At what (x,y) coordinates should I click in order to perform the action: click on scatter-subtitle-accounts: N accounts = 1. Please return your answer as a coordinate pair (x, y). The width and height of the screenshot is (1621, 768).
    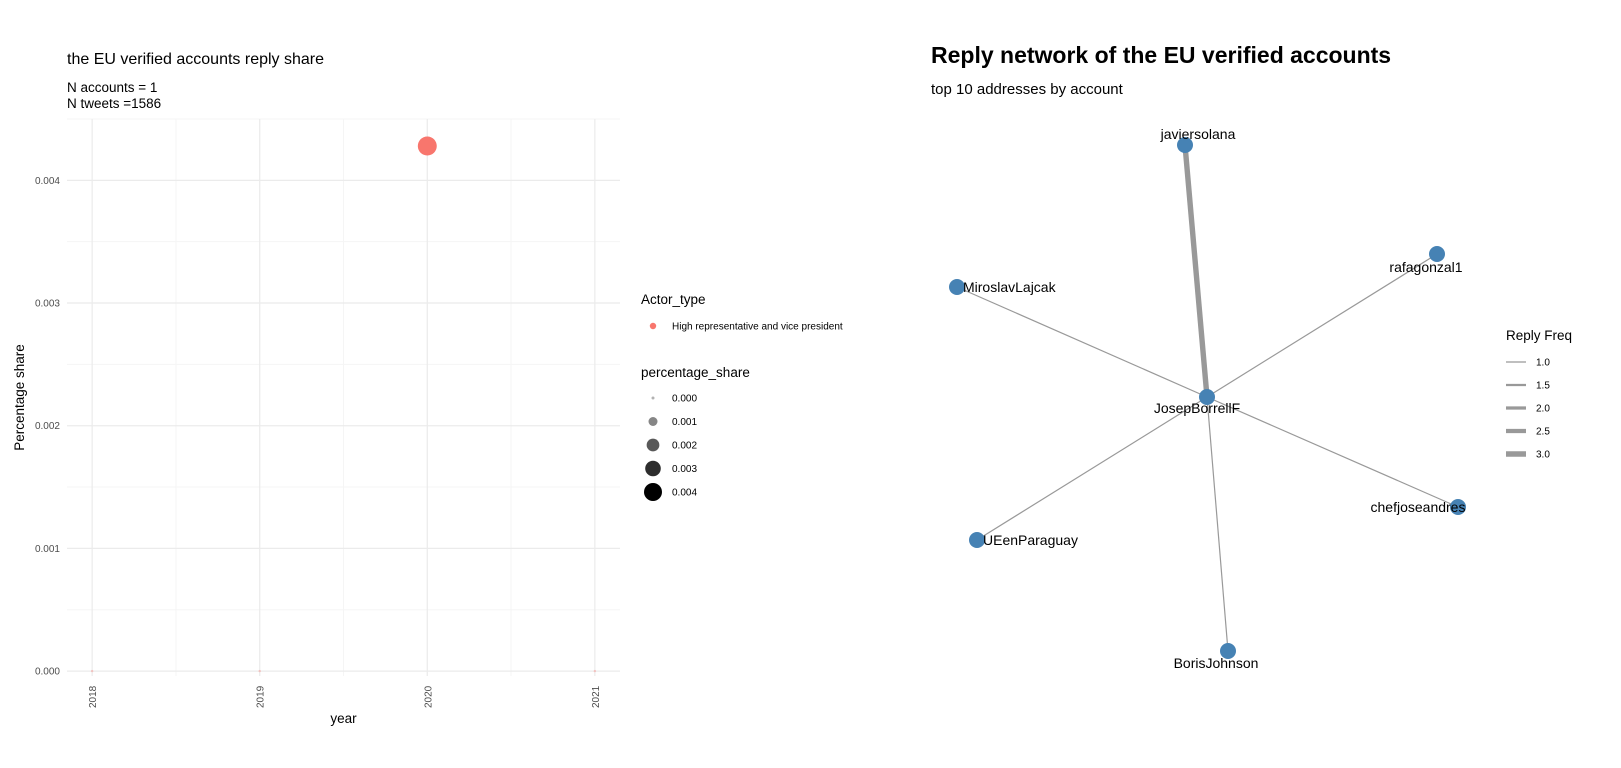
    Looking at the image, I should click on (112, 87).